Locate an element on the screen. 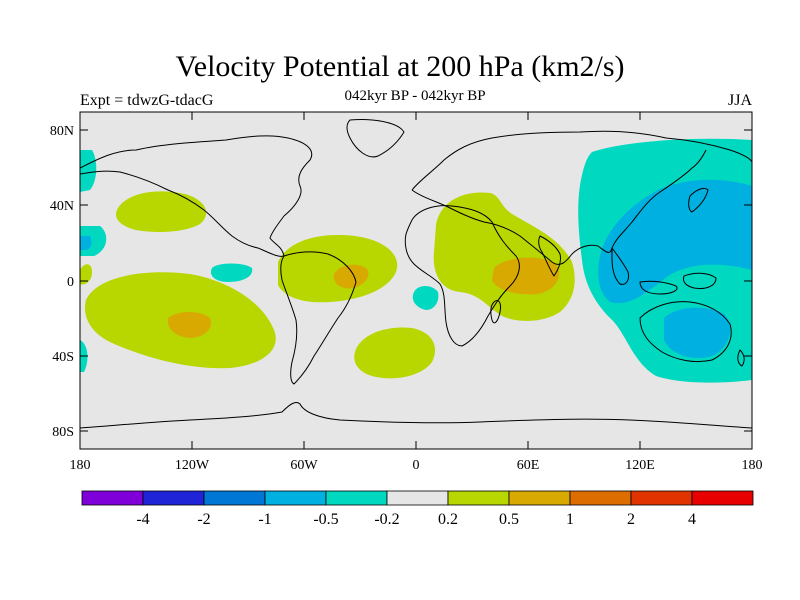 The width and height of the screenshot is (800, 600). negative-region-gulf-of-guinea is located at coordinates (425, 298).